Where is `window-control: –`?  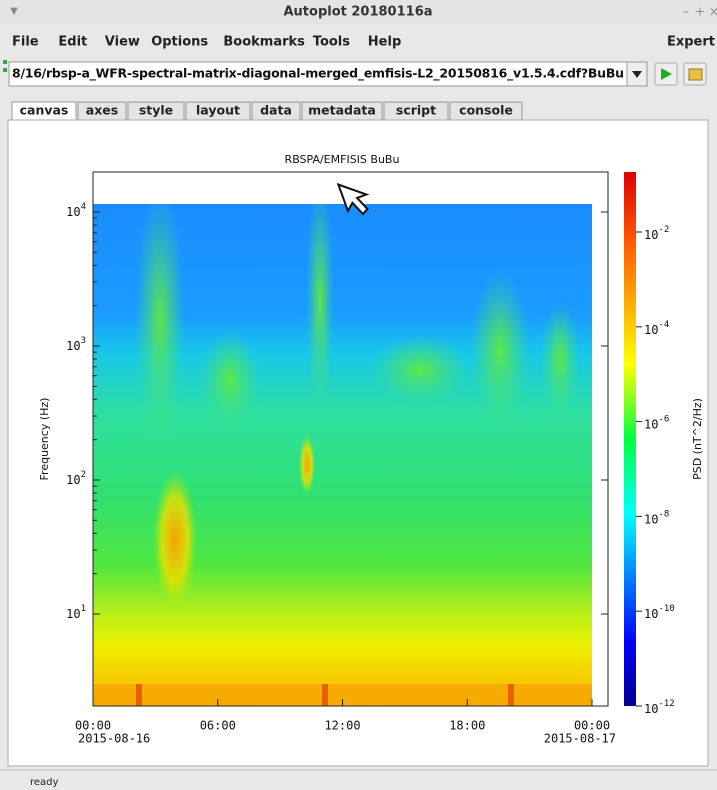
window-control: – is located at coordinates (686, 12).